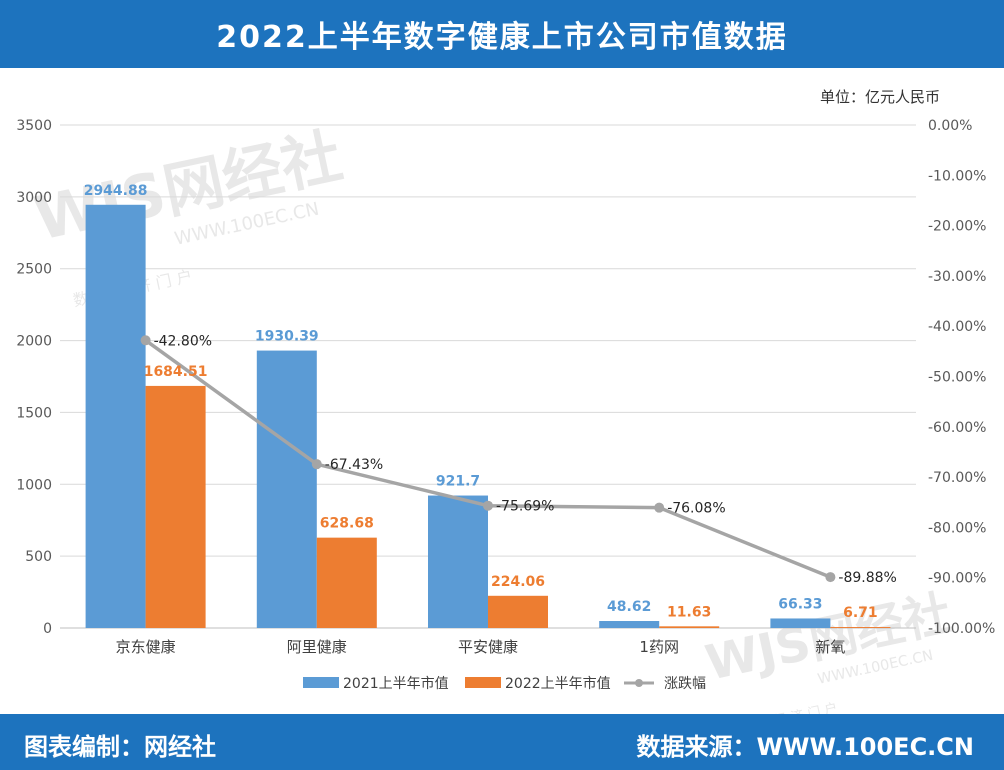  What do you see at coordinates (830, 647) in the screenshot?
I see `x-tick-label: 新氧` at bounding box center [830, 647].